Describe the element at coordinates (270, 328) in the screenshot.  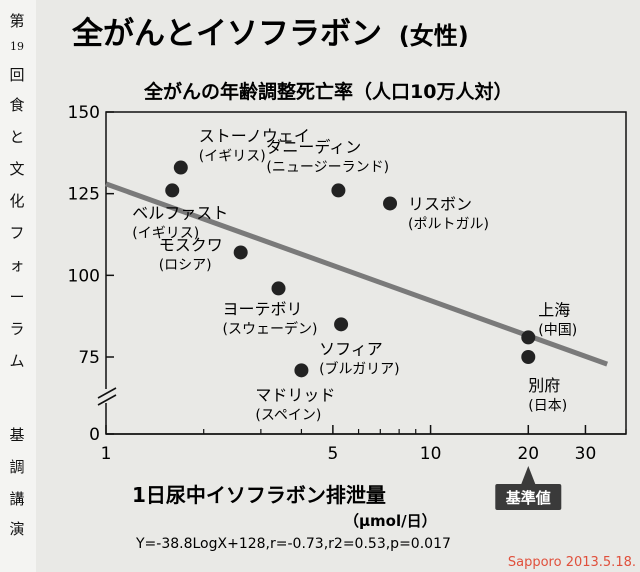
I see `point-label-country: (スウェーデン)` at that location.